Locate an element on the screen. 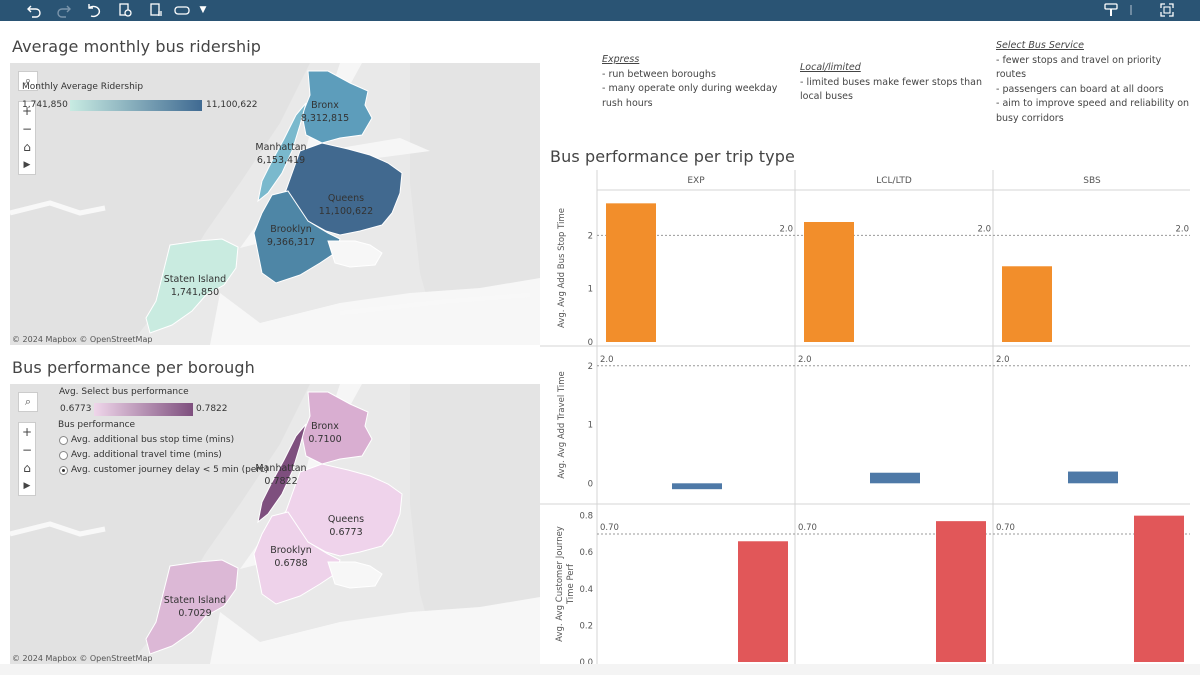 The image size is (1200, 675). performance-legend-max: 0.7822 is located at coordinates (212, 409).